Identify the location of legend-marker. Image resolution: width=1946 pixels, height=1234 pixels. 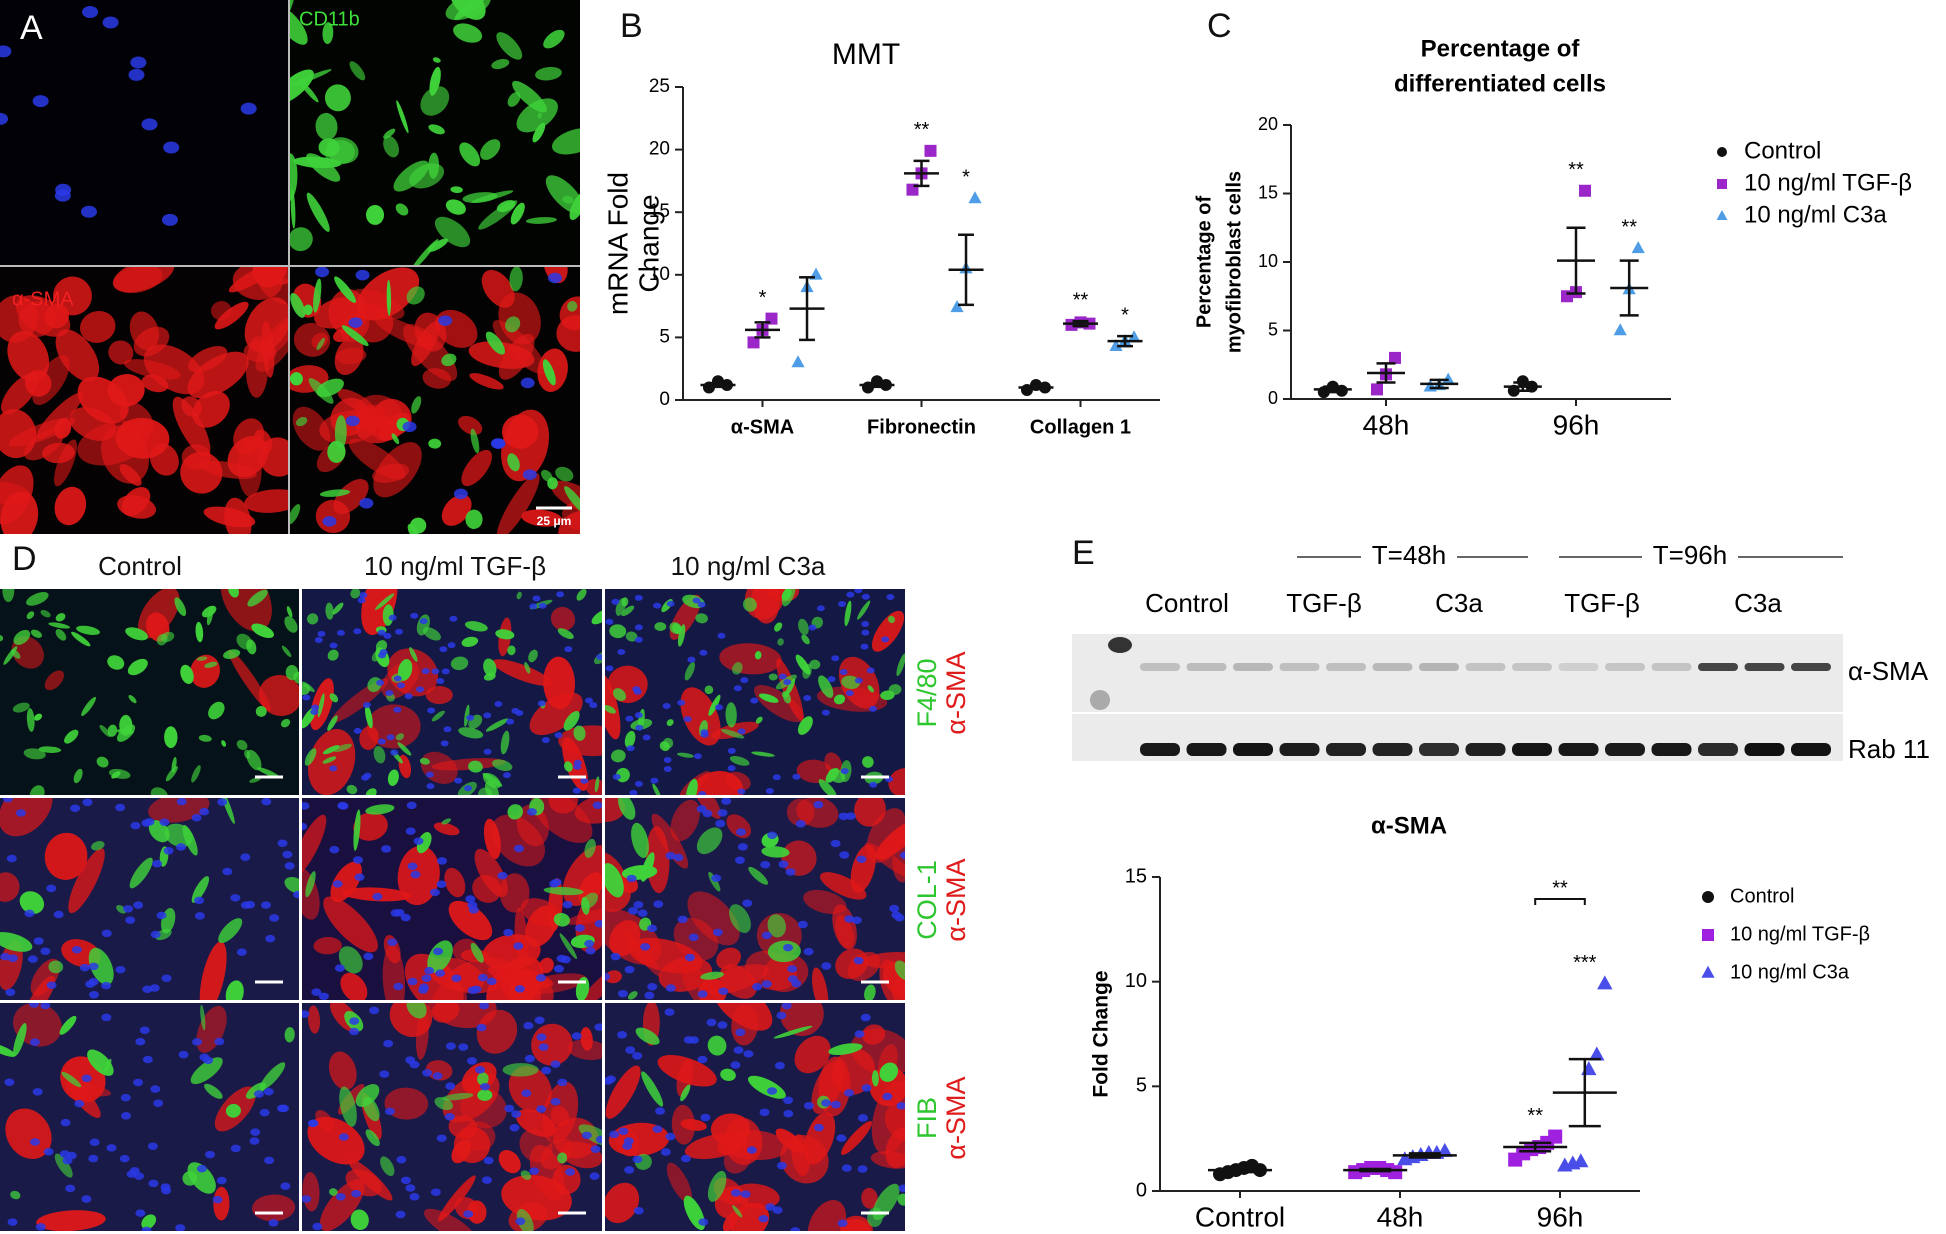
(1722, 152).